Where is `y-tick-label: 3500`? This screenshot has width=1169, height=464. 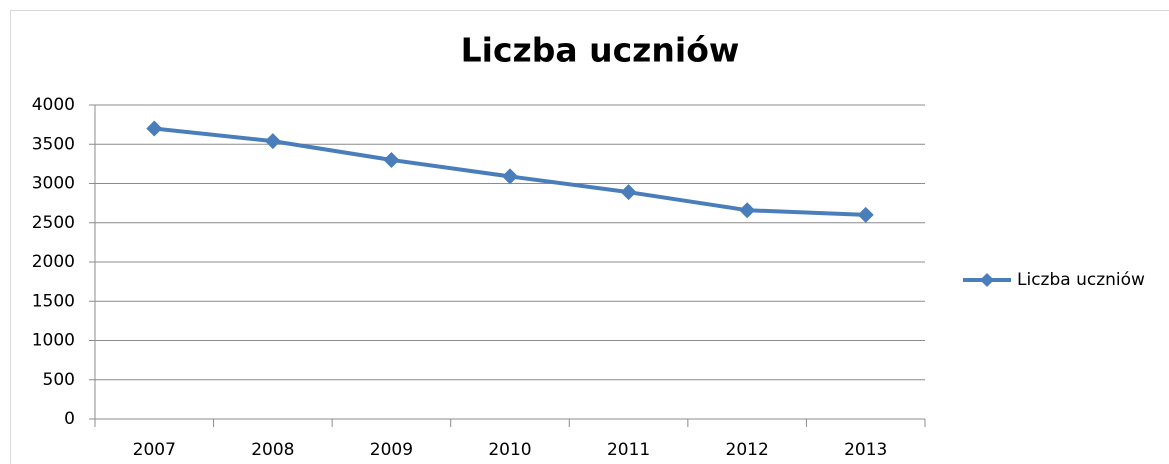
y-tick-label: 3500 is located at coordinates (53, 144).